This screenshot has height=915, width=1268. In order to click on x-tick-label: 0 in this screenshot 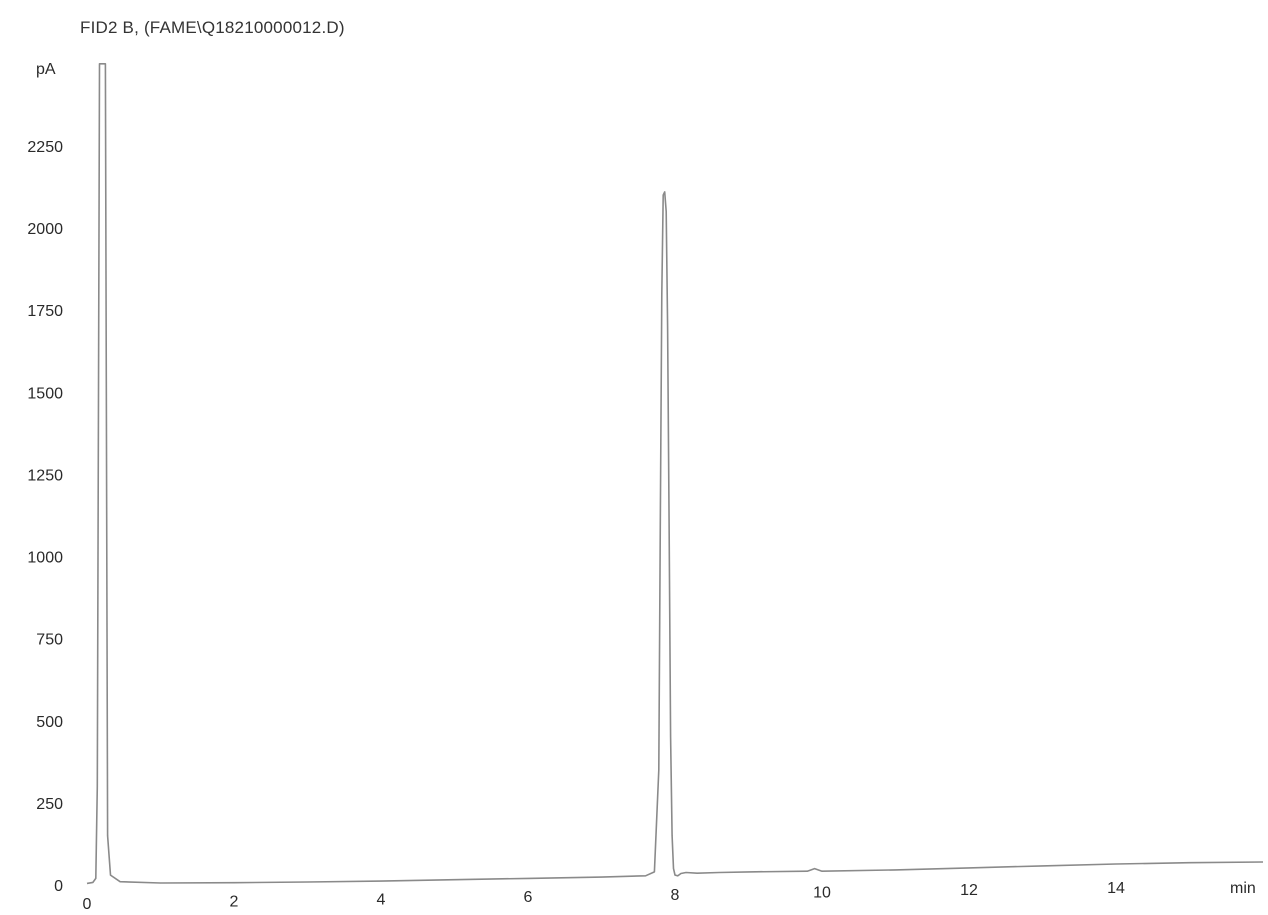, I will do `click(87, 904)`.